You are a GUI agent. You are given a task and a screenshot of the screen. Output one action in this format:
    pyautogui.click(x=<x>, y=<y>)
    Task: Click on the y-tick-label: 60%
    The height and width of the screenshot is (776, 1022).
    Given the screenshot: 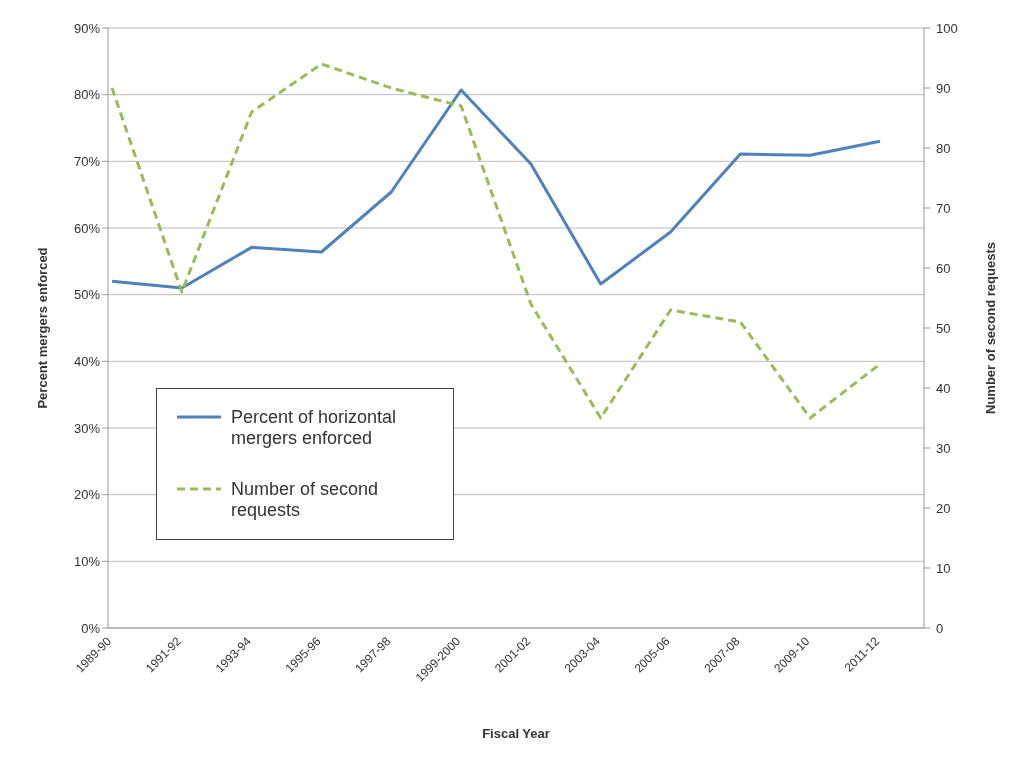 What is the action you would take?
    pyautogui.click(x=87, y=228)
    